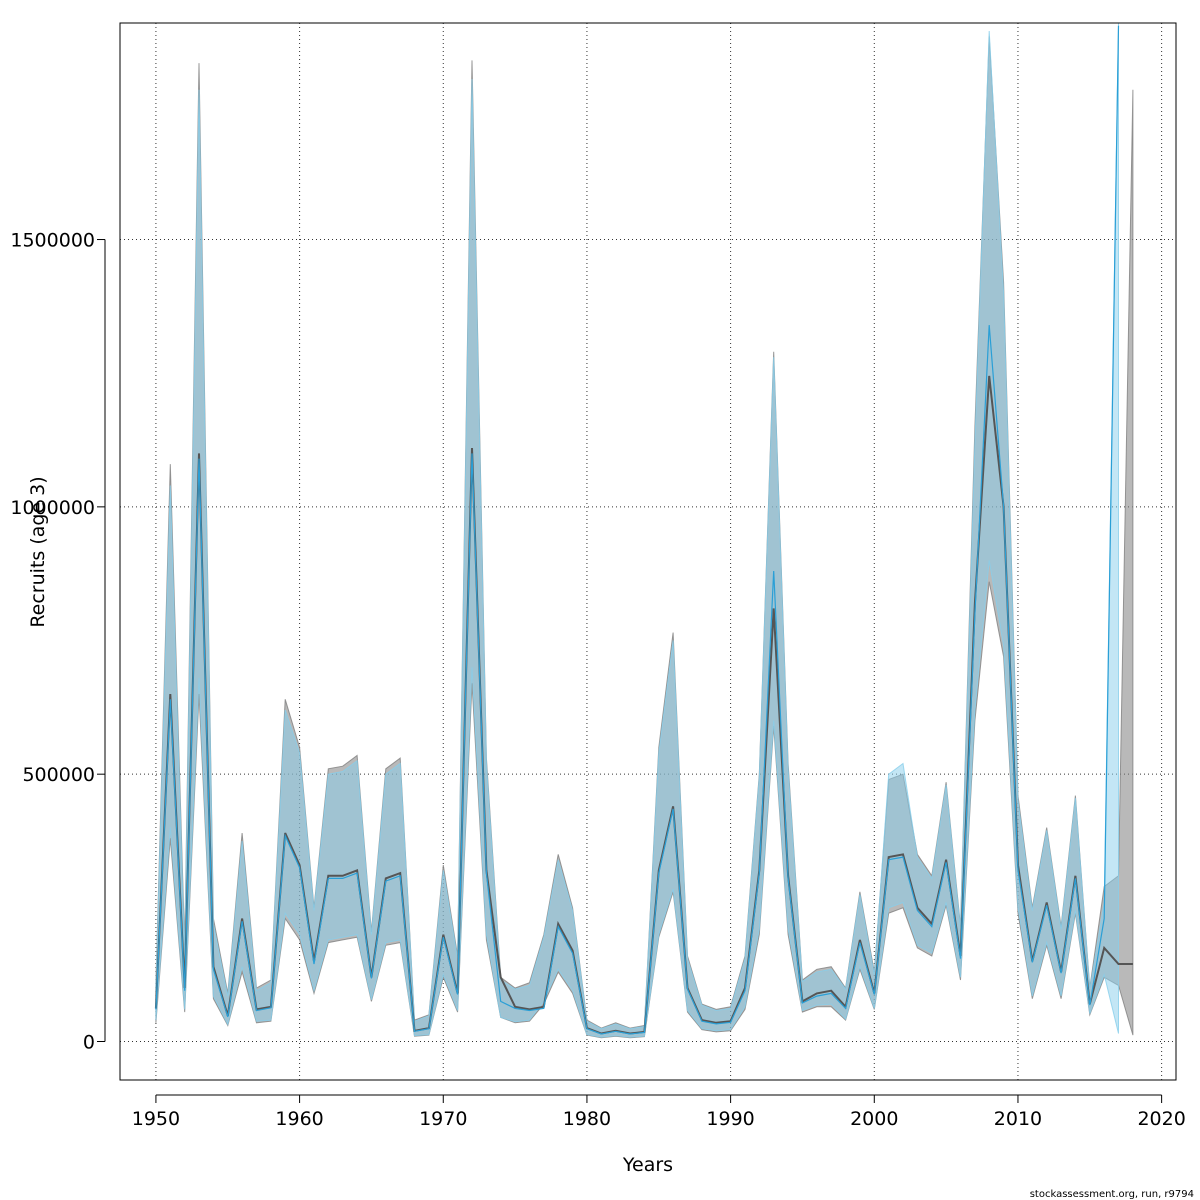  What do you see at coordinates (1161, 1119) in the screenshot?
I see `x-tick-label-2020: 2020` at bounding box center [1161, 1119].